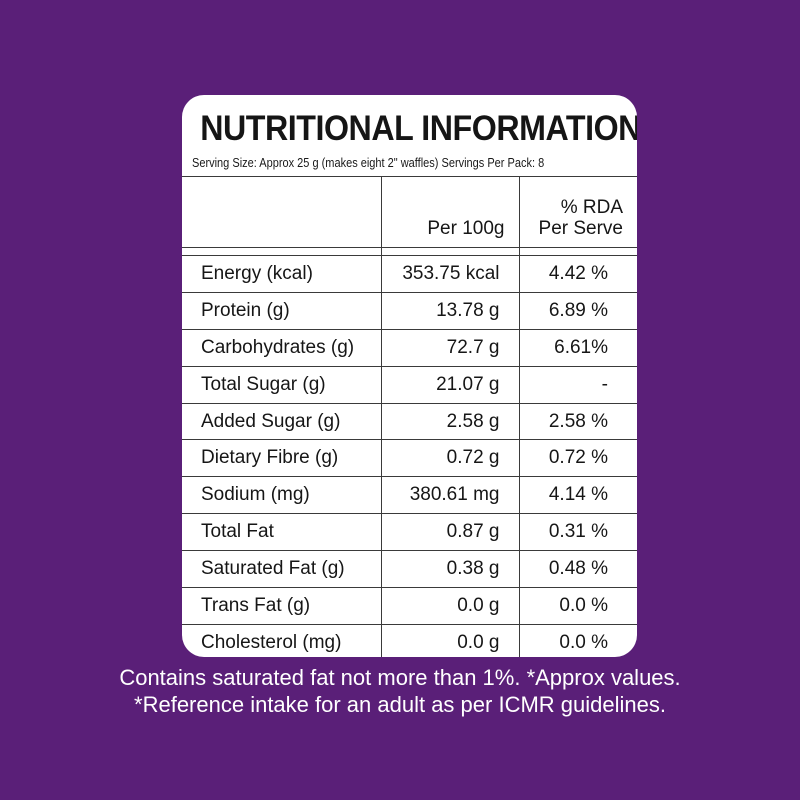 This screenshot has width=800, height=800. What do you see at coordinates (577, 421) in the screenshot?
I see `rda-value: 2.58 %` at bounding box center [577, 421].